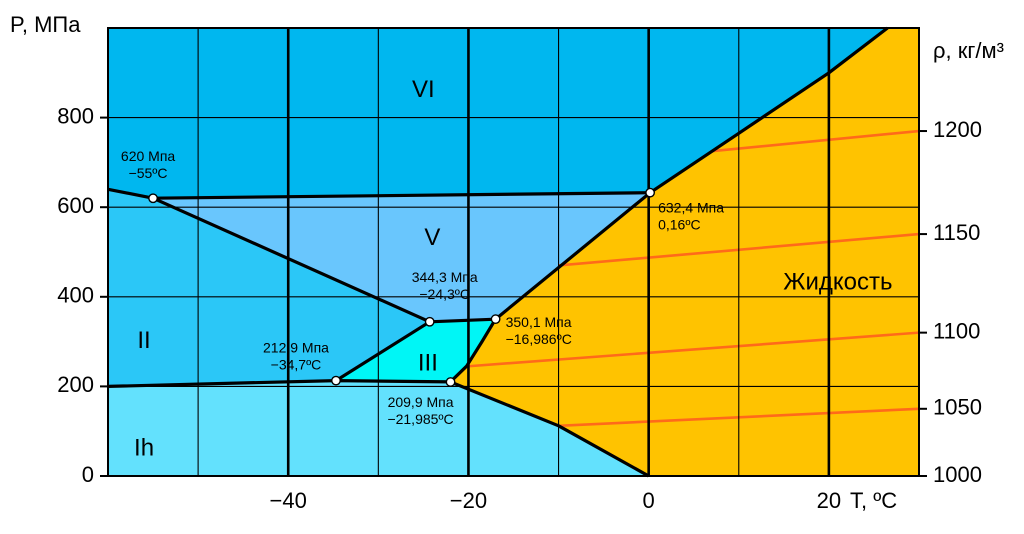  I want to click on y-tick-label: 600, so click(75, 205).